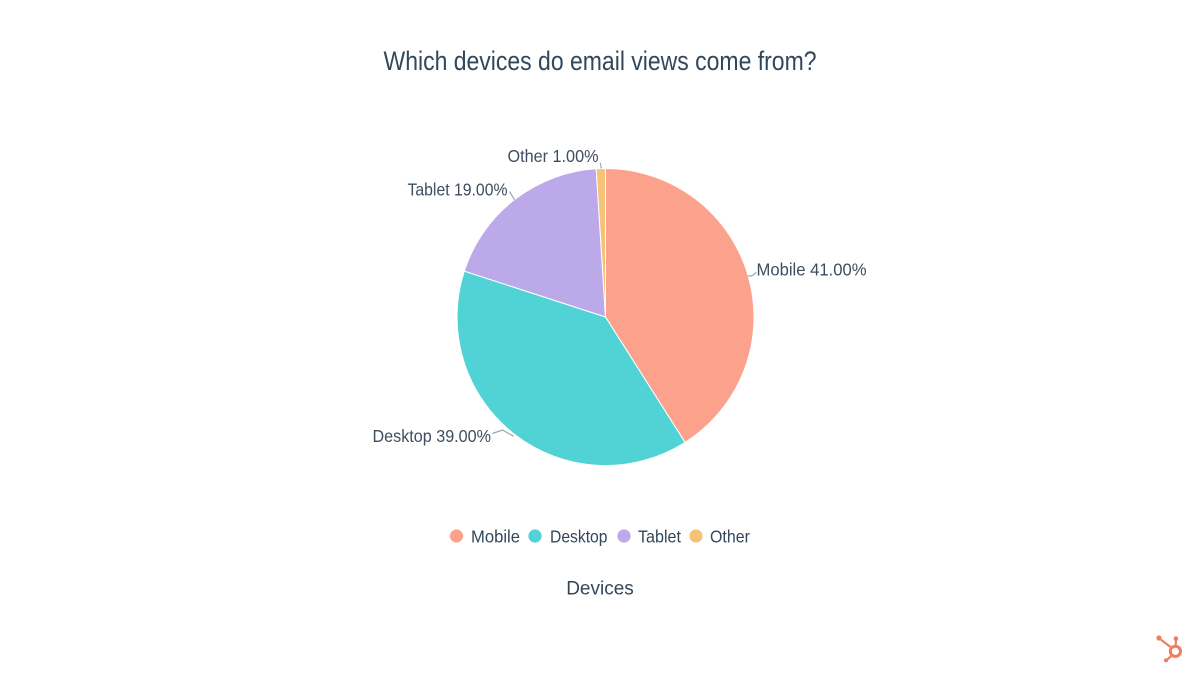 Image resolution: width=1200 pixels, height=675 pixels. Describe the element at coordinates (659, 537) in the screenshot. I see `svg-text: Tablet` at that location.